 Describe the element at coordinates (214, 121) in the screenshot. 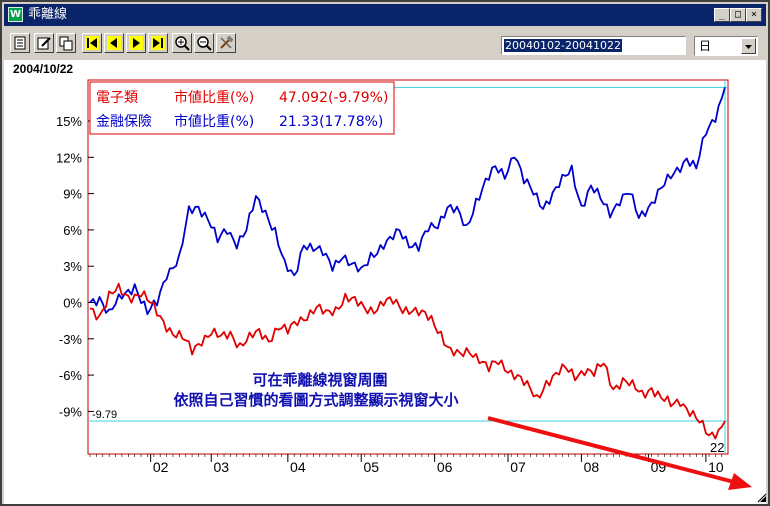

I see `legend-series2-label: 市値比重(%)` at that location.